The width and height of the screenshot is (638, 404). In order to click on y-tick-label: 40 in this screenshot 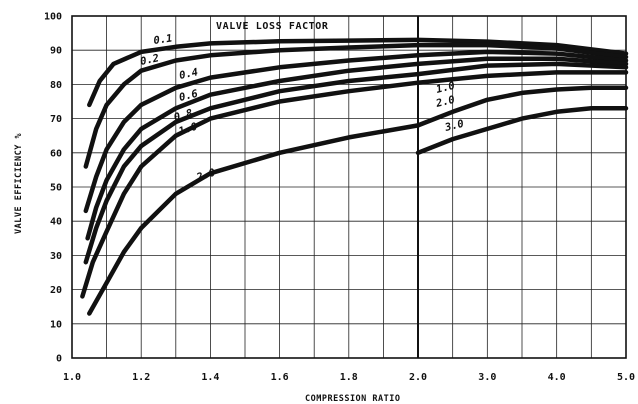, I will do `click(56, 222)`.